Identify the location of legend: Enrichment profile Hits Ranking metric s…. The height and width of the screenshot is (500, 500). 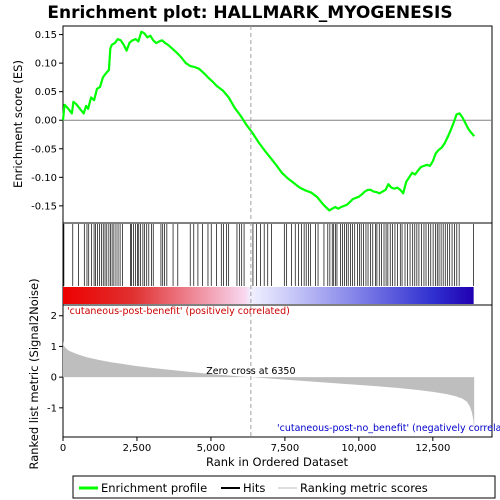
(284, 487).